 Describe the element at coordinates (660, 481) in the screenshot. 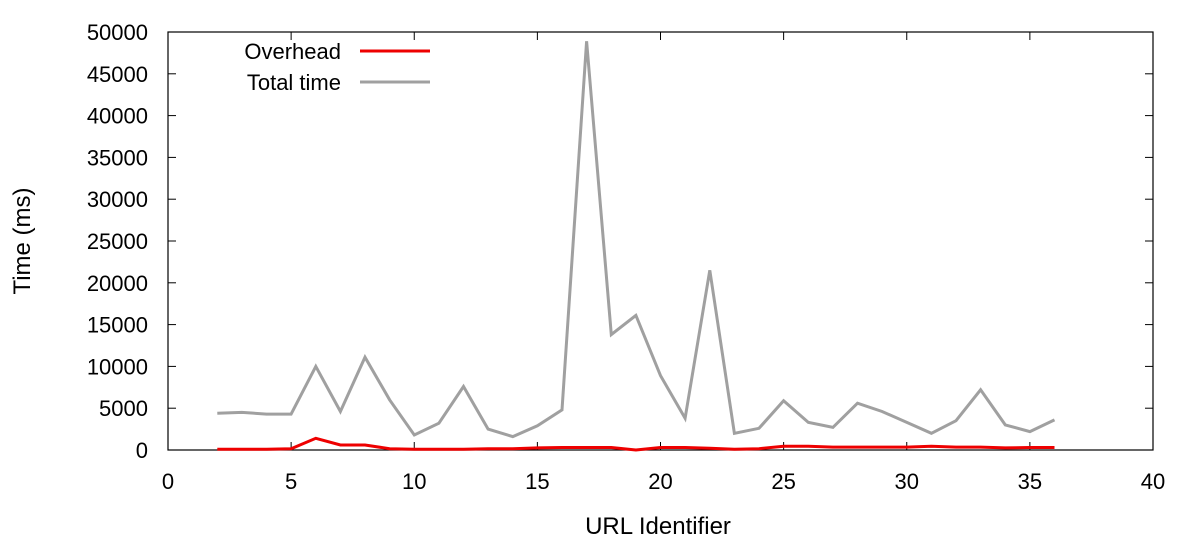

I see `x-tick-label: 20` at that location.